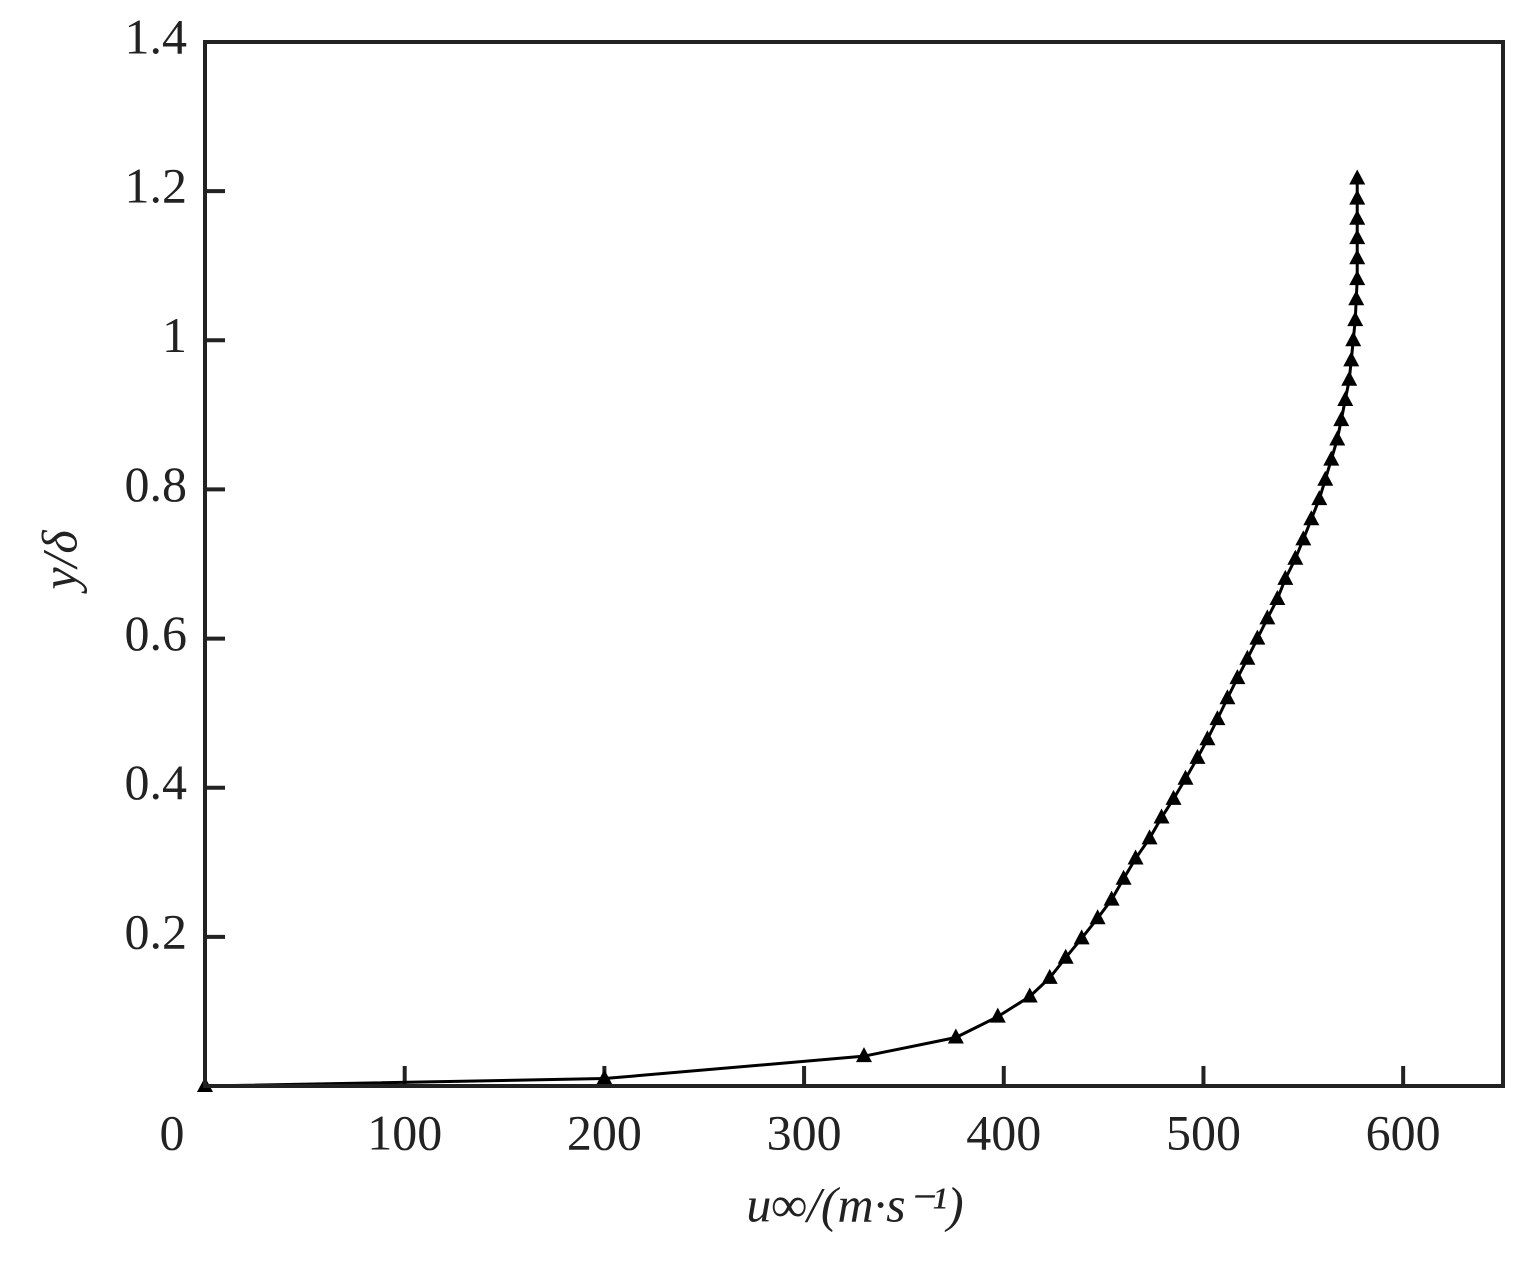 The image size is (1531, 1263). What do you see at coordinates (172, 1132) in the screenshot?
I see `x-tick-label: 0` at bounding box center [172, 1132].